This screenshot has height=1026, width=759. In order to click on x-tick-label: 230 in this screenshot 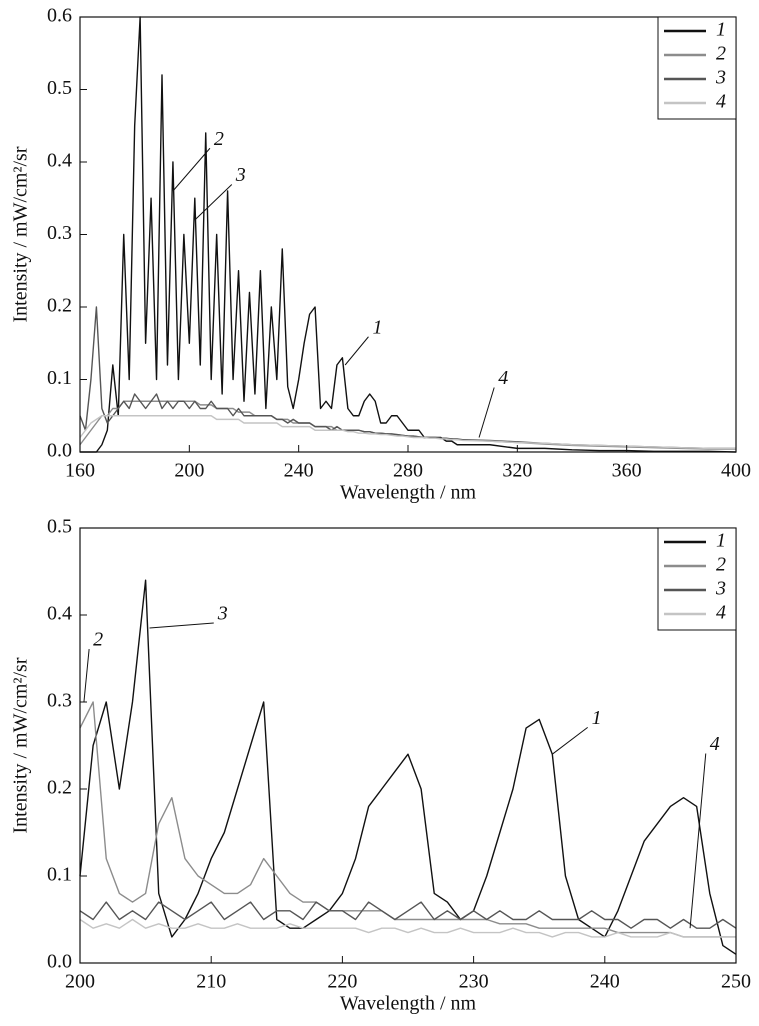, I will do `click(474, 982)`.